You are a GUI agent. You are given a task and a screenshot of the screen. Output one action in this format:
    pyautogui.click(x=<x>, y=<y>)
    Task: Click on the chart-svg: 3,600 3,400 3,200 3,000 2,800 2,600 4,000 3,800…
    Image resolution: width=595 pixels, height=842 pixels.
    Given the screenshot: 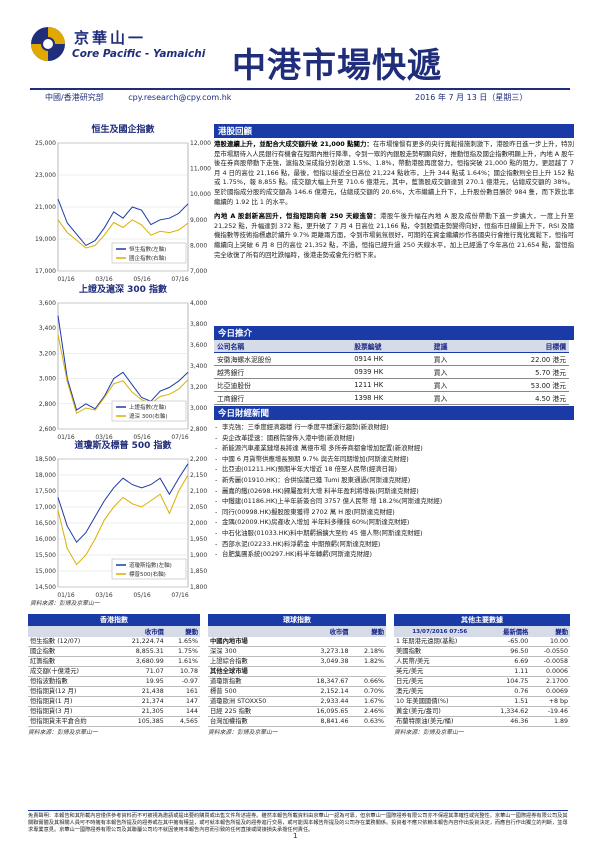 What is the action you would take?
    pyautogui.click(x=123, y=370)
    